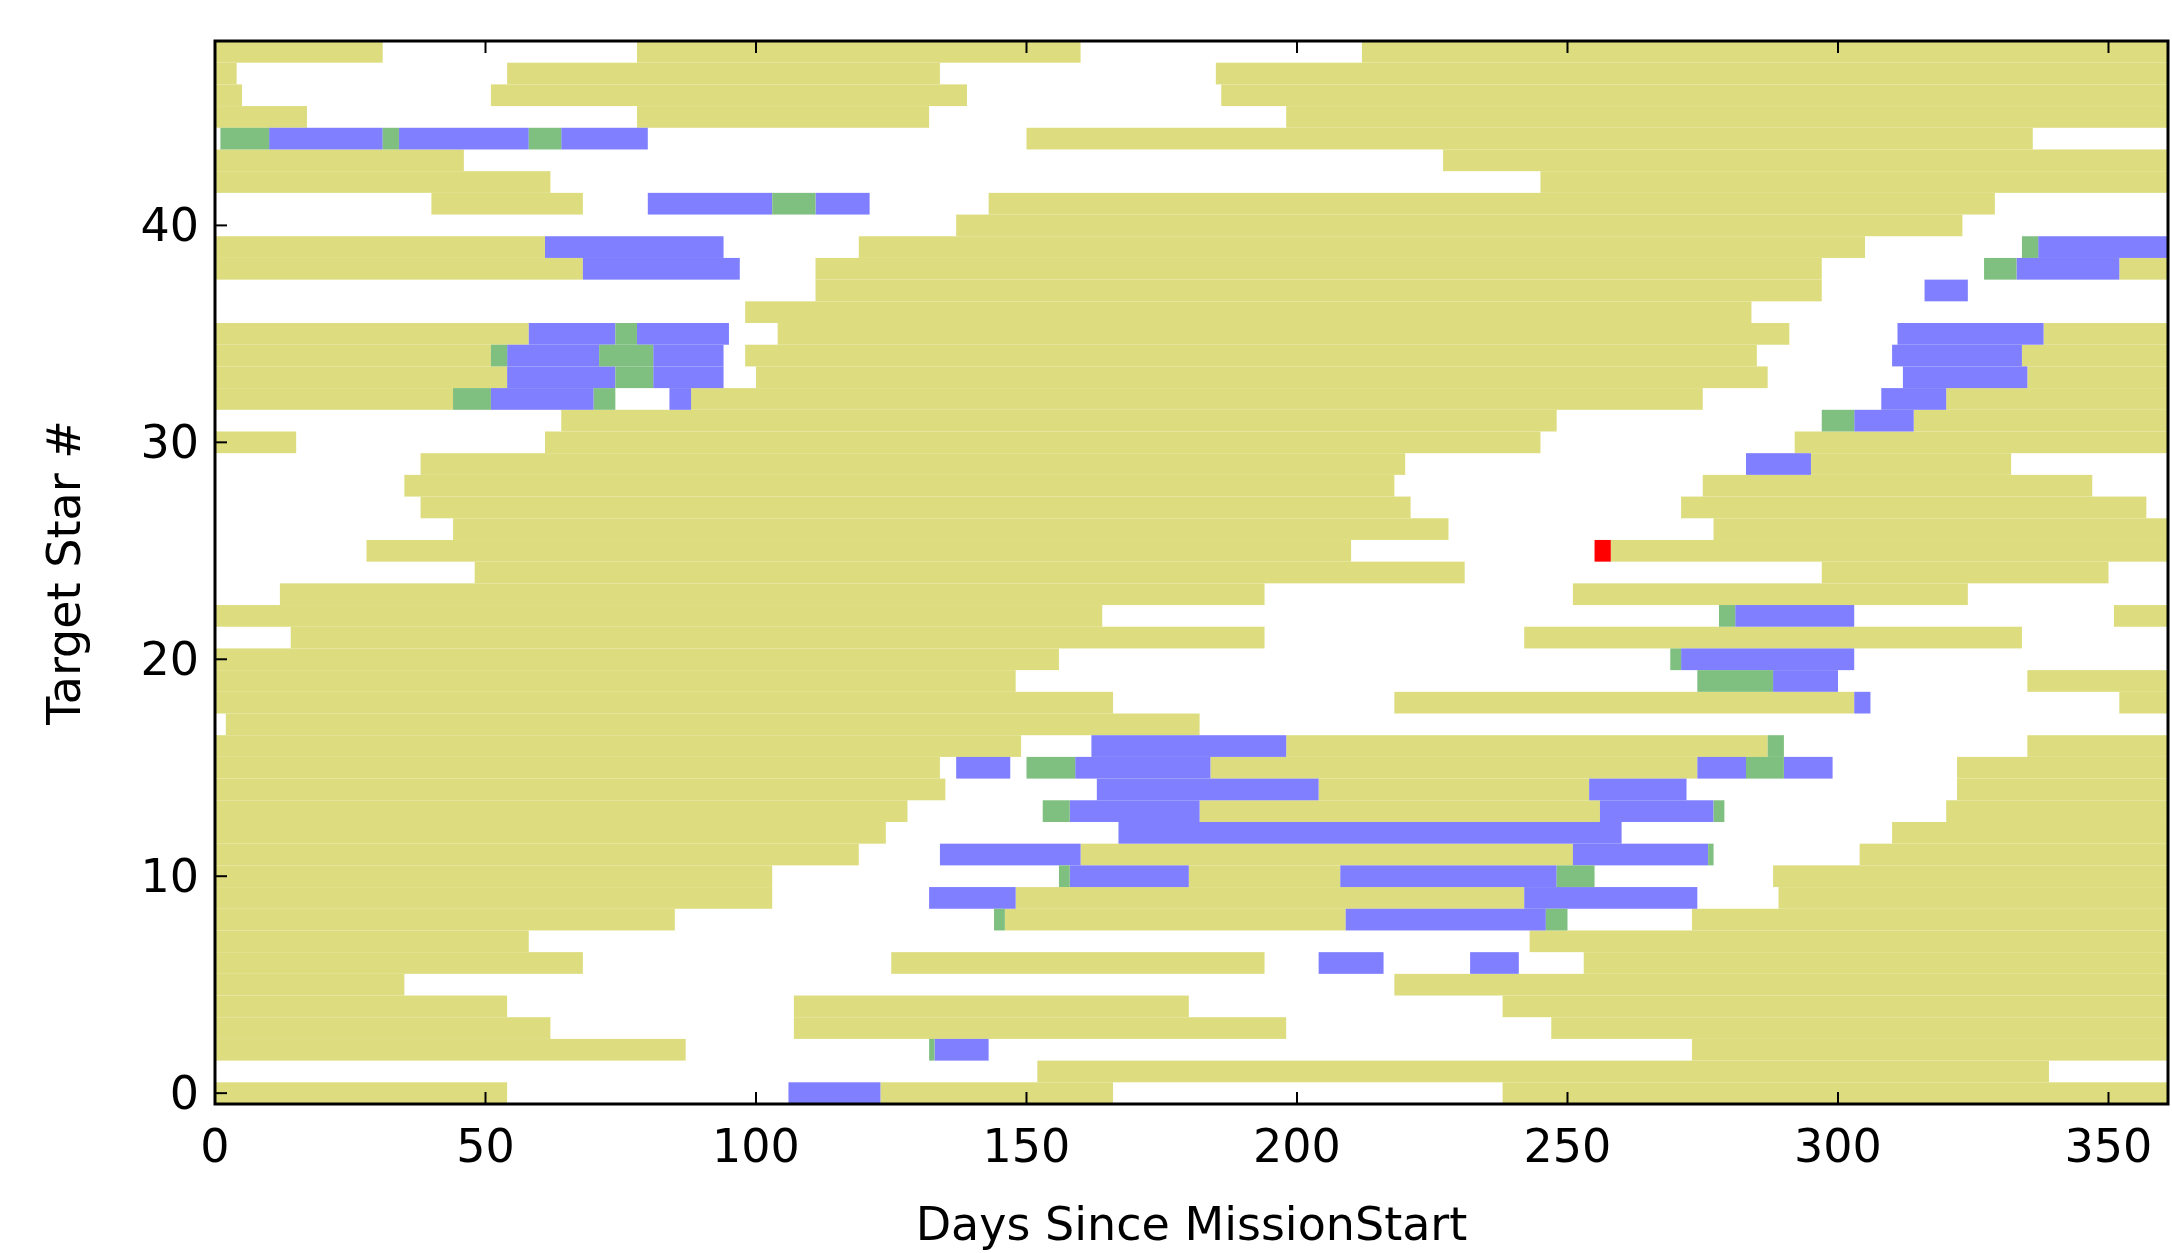 The height and width of the screenshot is (1253, 2172). Describe the element at coordinates (1026, 1146) in the screenshot. I see `x-tick-label: 150` at that location.